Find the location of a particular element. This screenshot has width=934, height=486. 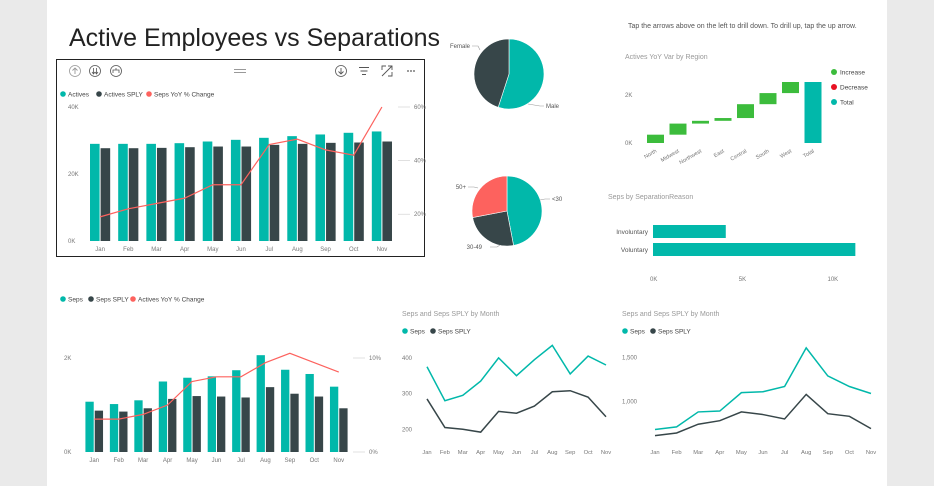

pie-slice-male is located at coordinates (521, 74).